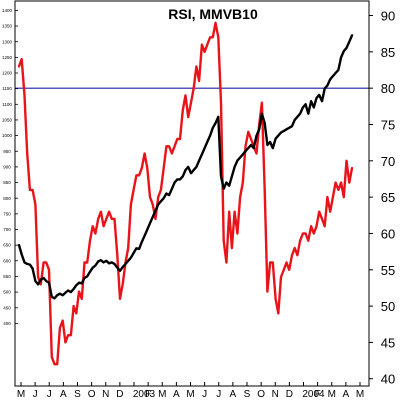  I want to click on left-tick-label: 1150, so click(7, 88).